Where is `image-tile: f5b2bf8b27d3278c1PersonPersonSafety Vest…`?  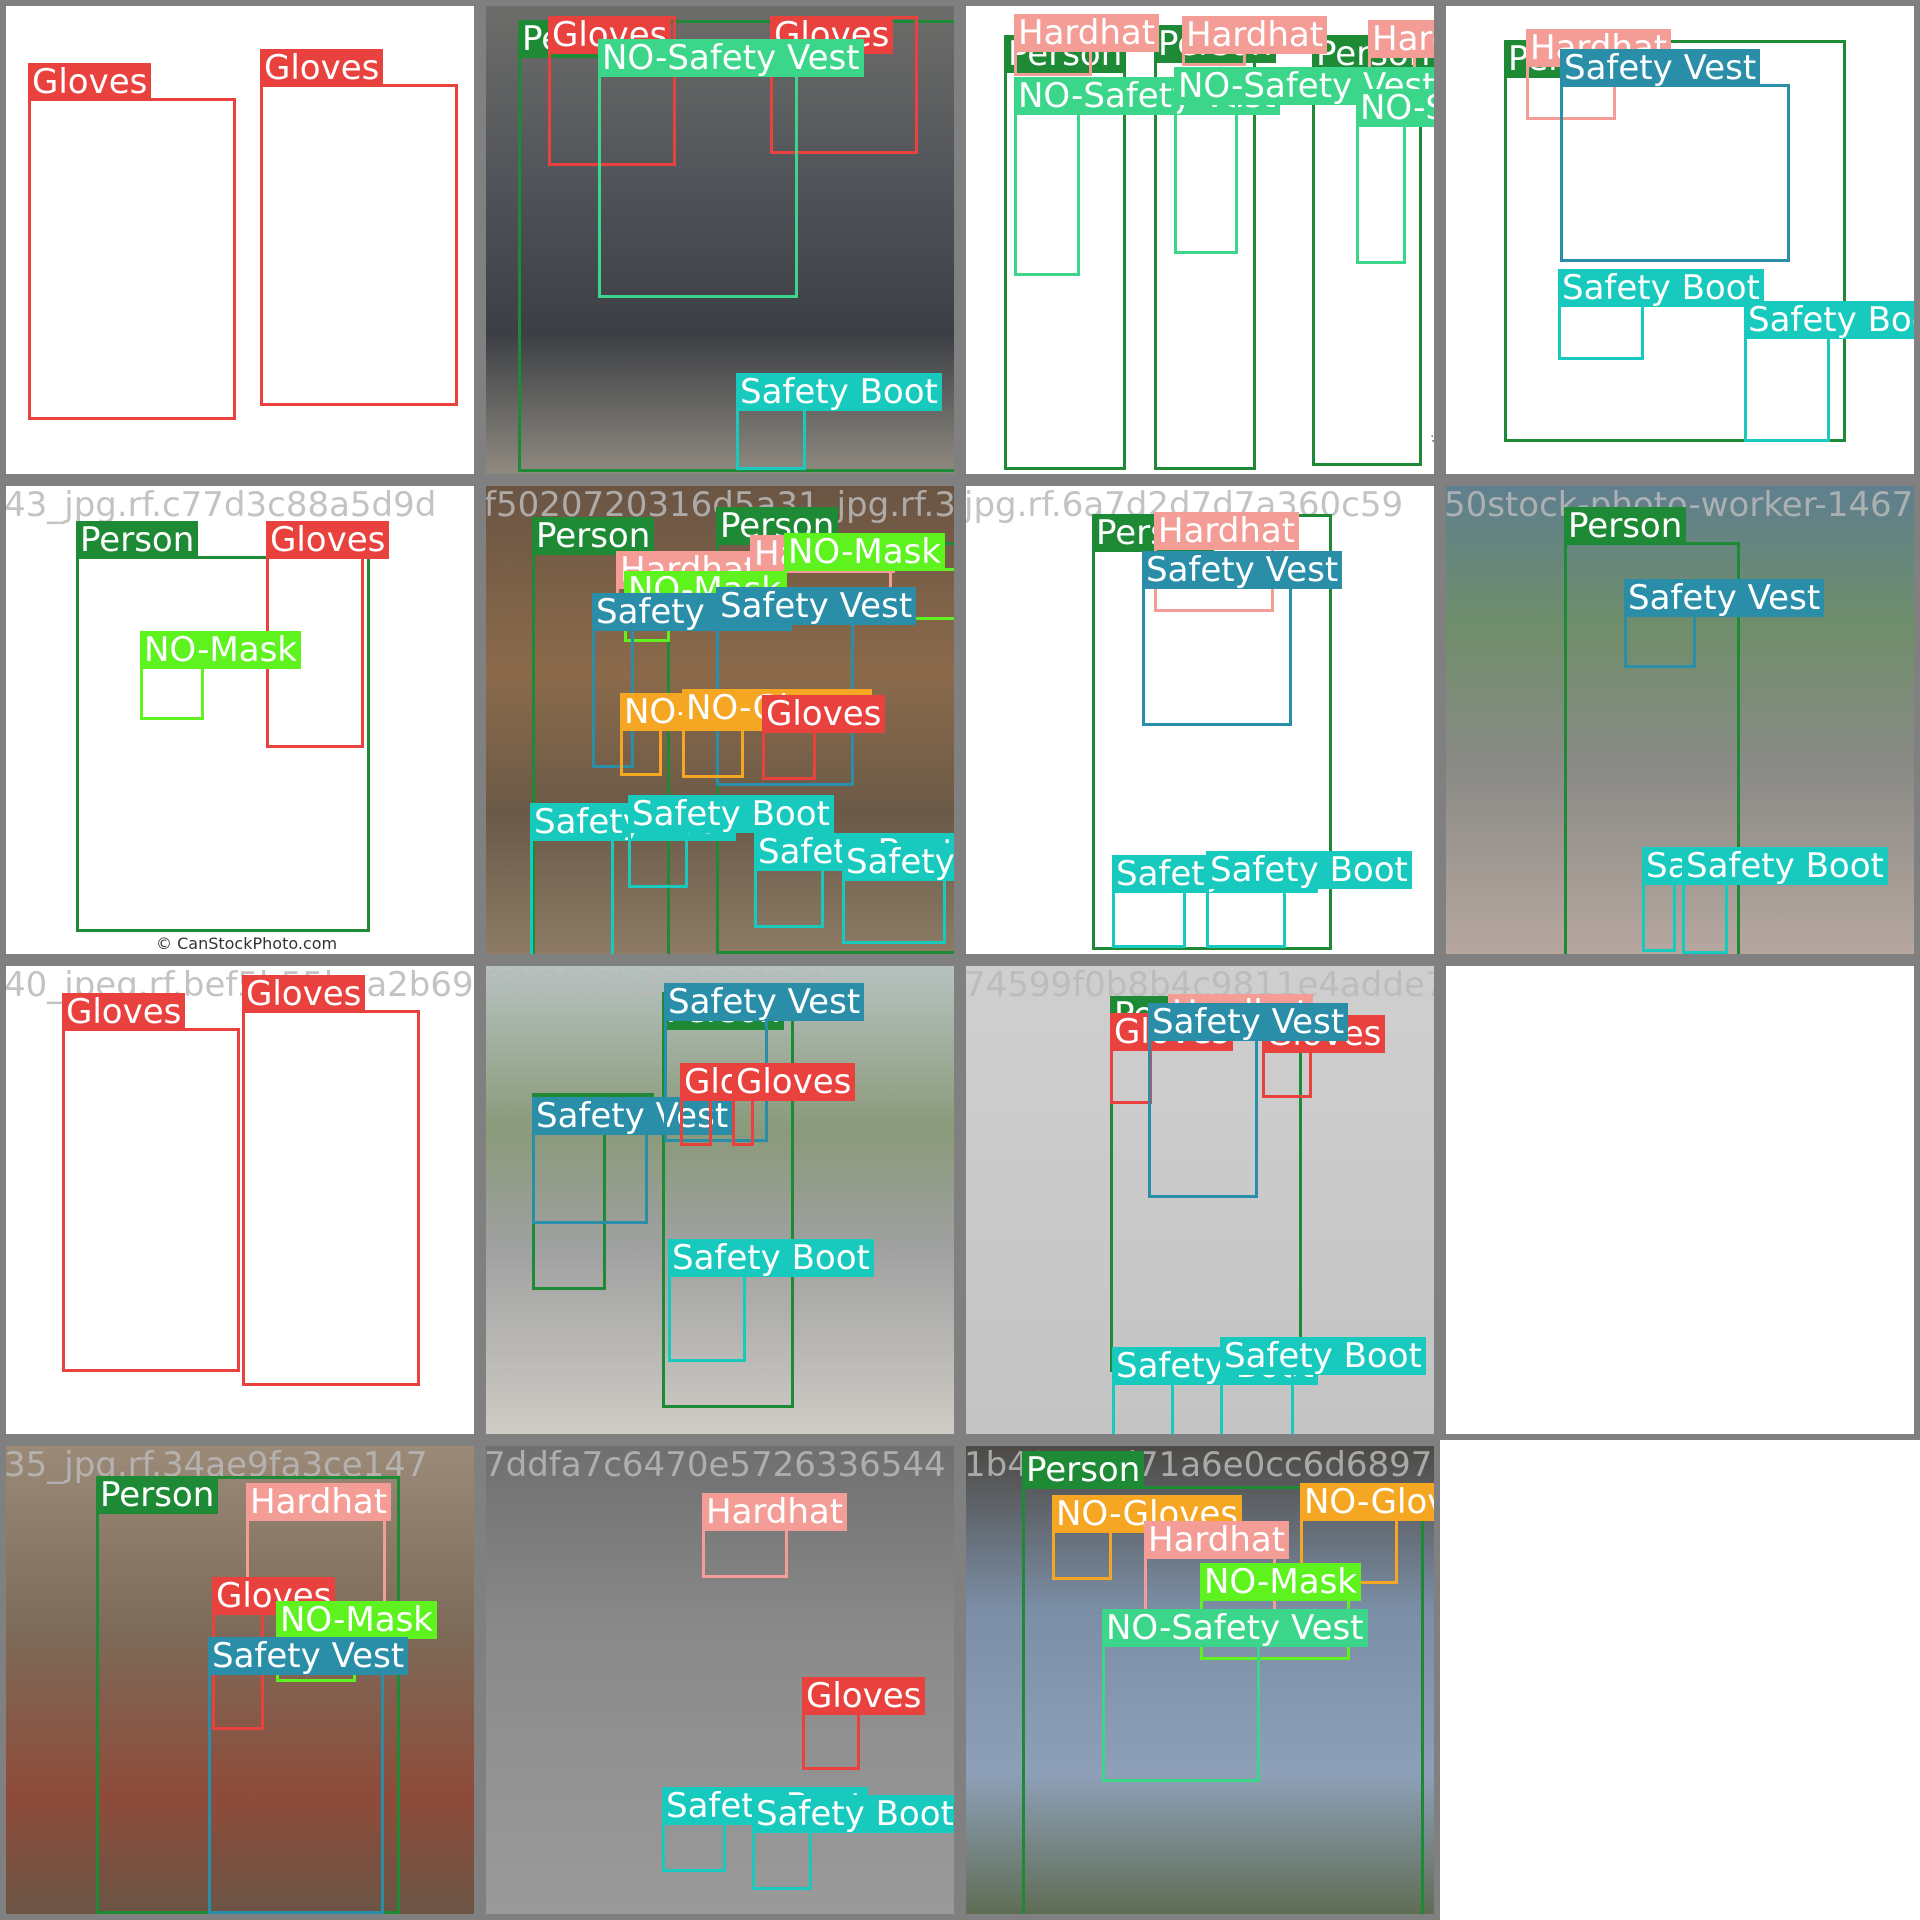 image-tile: f5b2bf8b27d3278c1PersonPersonSafety Vest… is located at coordinates (720, 1200).